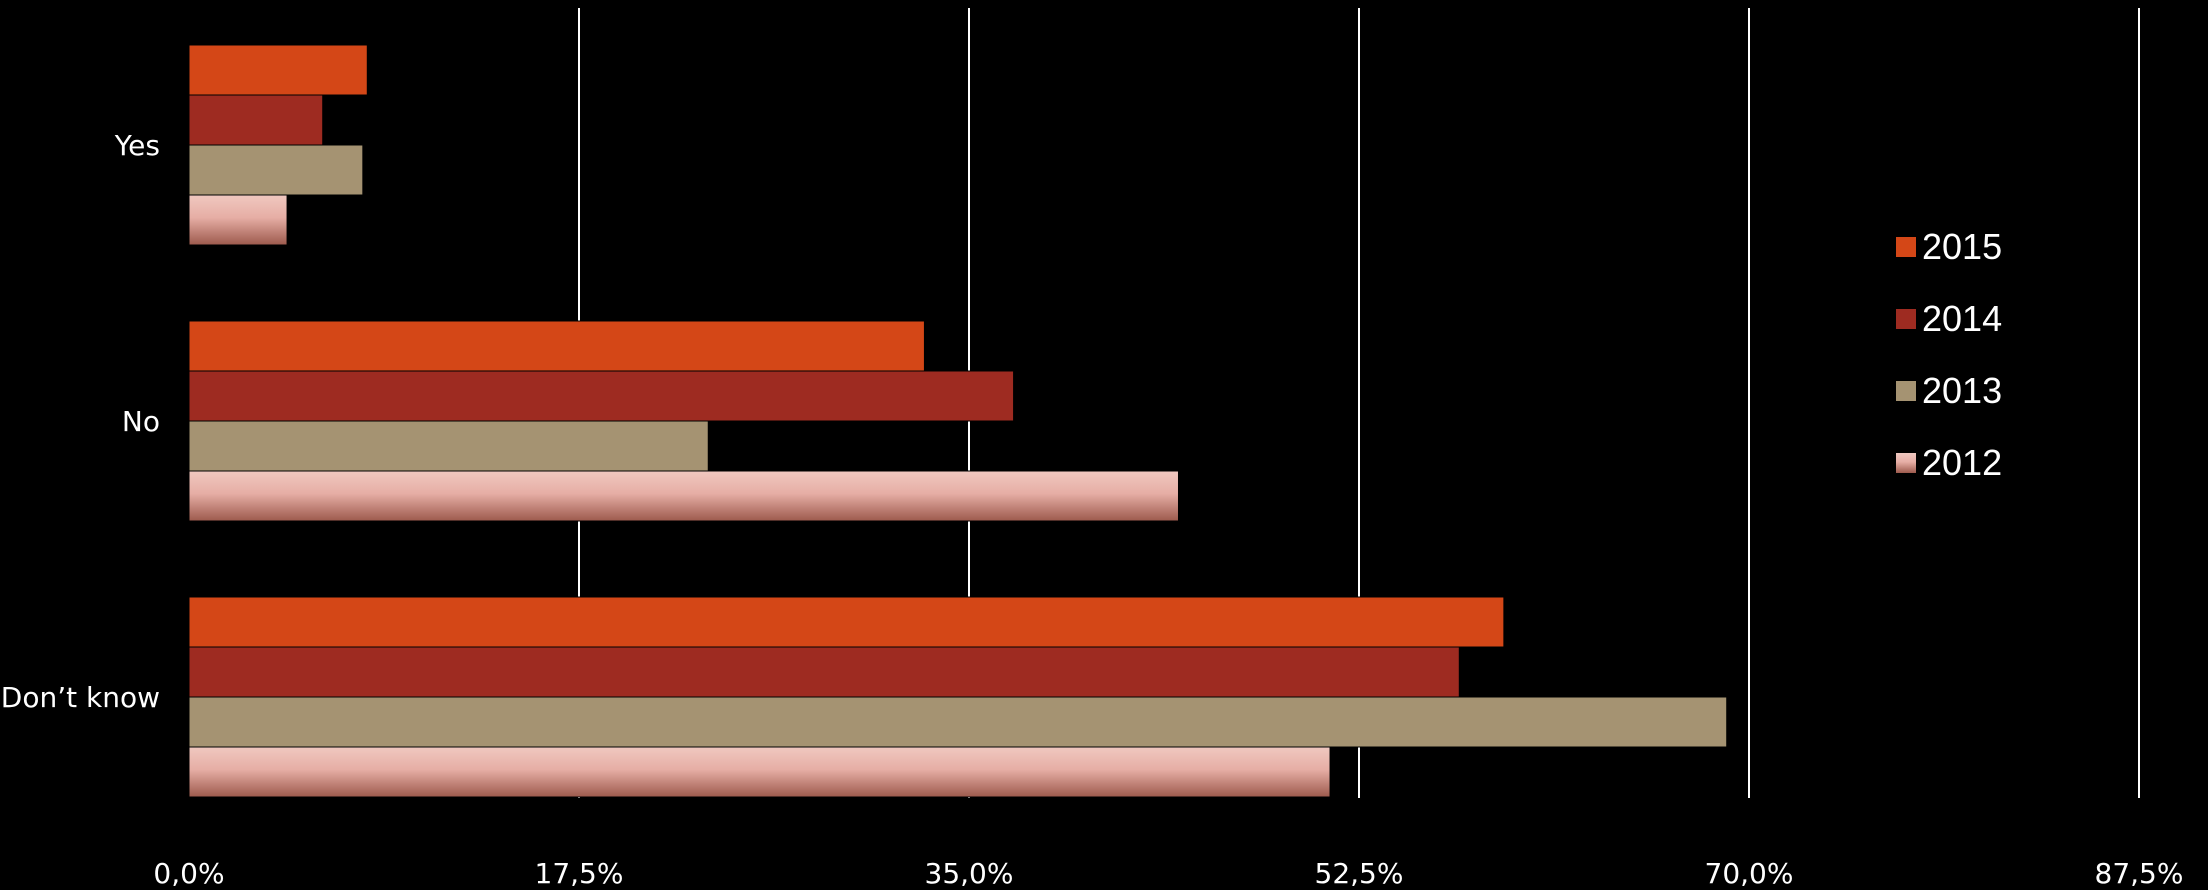 This screenshot has height=890, width=2208. What do you see at coordinates (1962, 390) in the screenshot?
I see `legend-label-2013: 2013` at bounding box center [1962, 390].